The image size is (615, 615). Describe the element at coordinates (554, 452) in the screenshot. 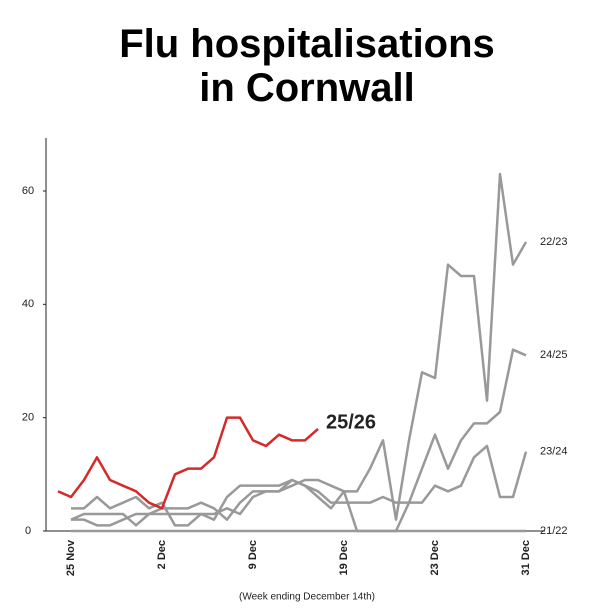

I see `series-label: 23/24` at that location.